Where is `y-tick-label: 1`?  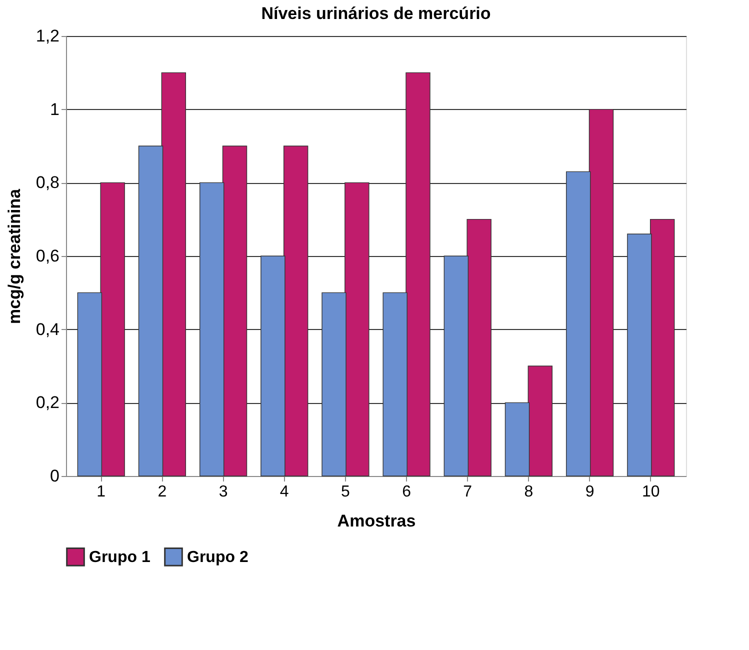
y-tick-label: 1 is located at coordinates (55, 109).